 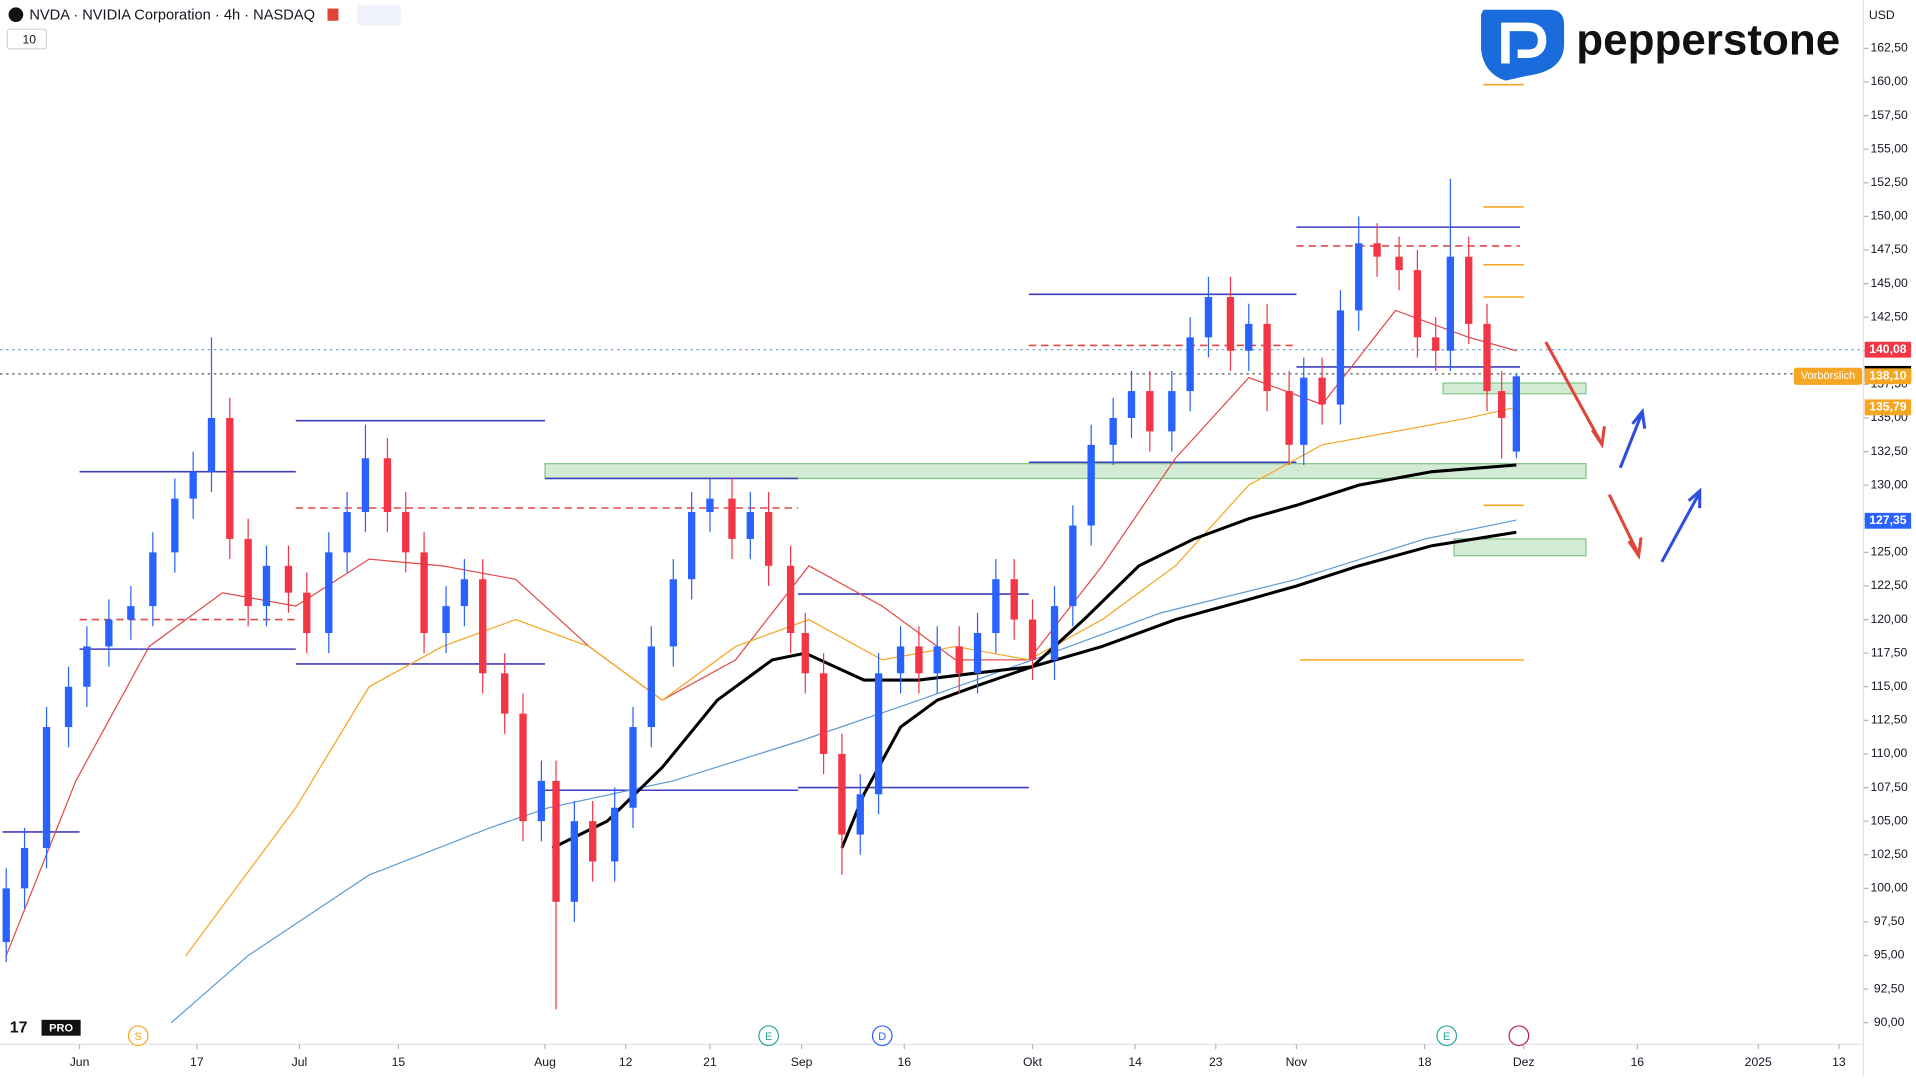 I want to click on x-tick-label: 16, so click(x=904, y=1062).